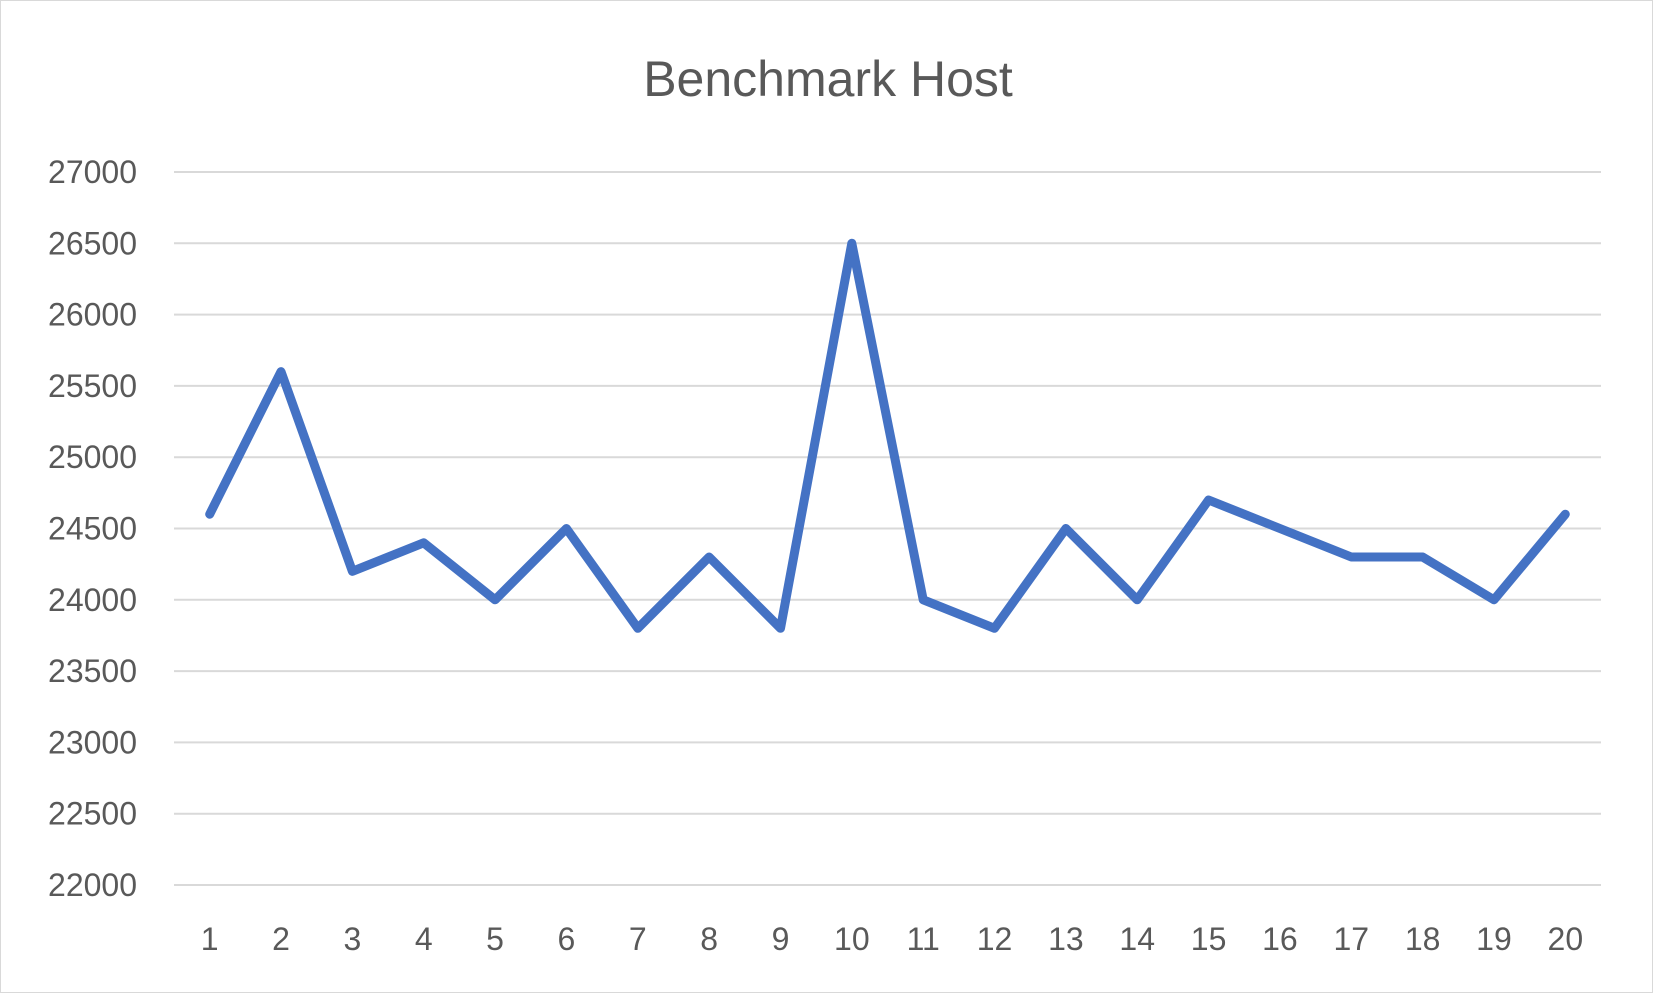 The width and height of the screenshot is (1653, 994). Describe the element at coordinates (1209, 939) in the screenshot. I see `x-tick-label: 15` at that location.